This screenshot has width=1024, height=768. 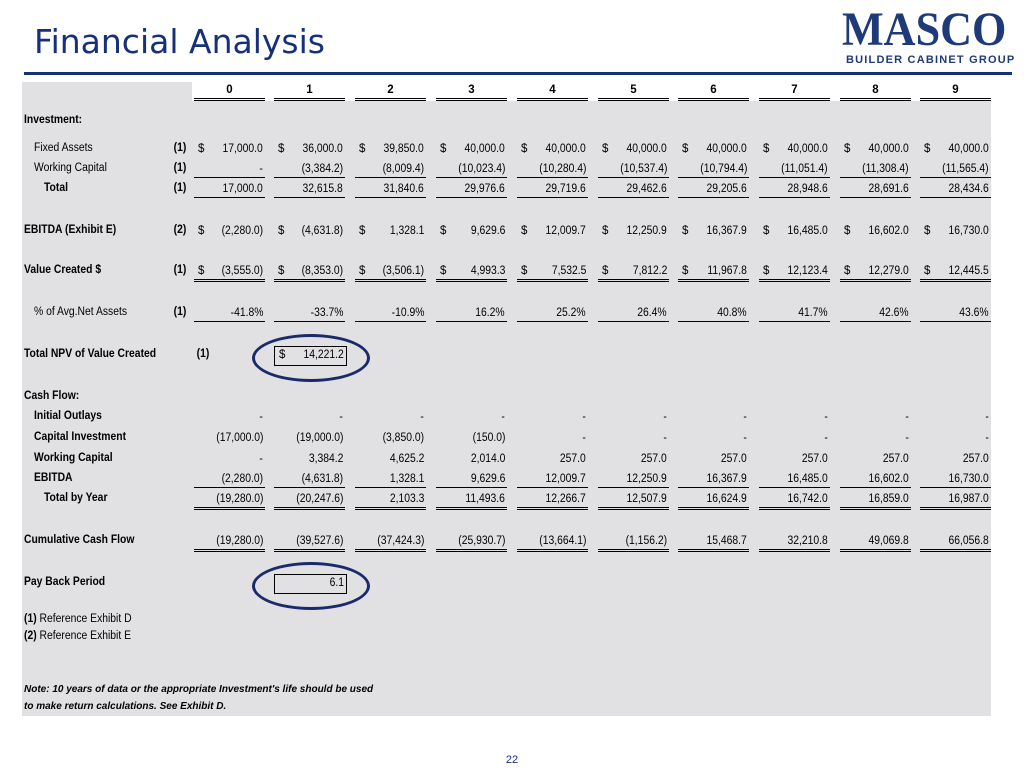 What do you see at coordinates (726, 189) in the screenshot?
I see `total-value-6: 29,205.6` at bounding box center [726, 189].